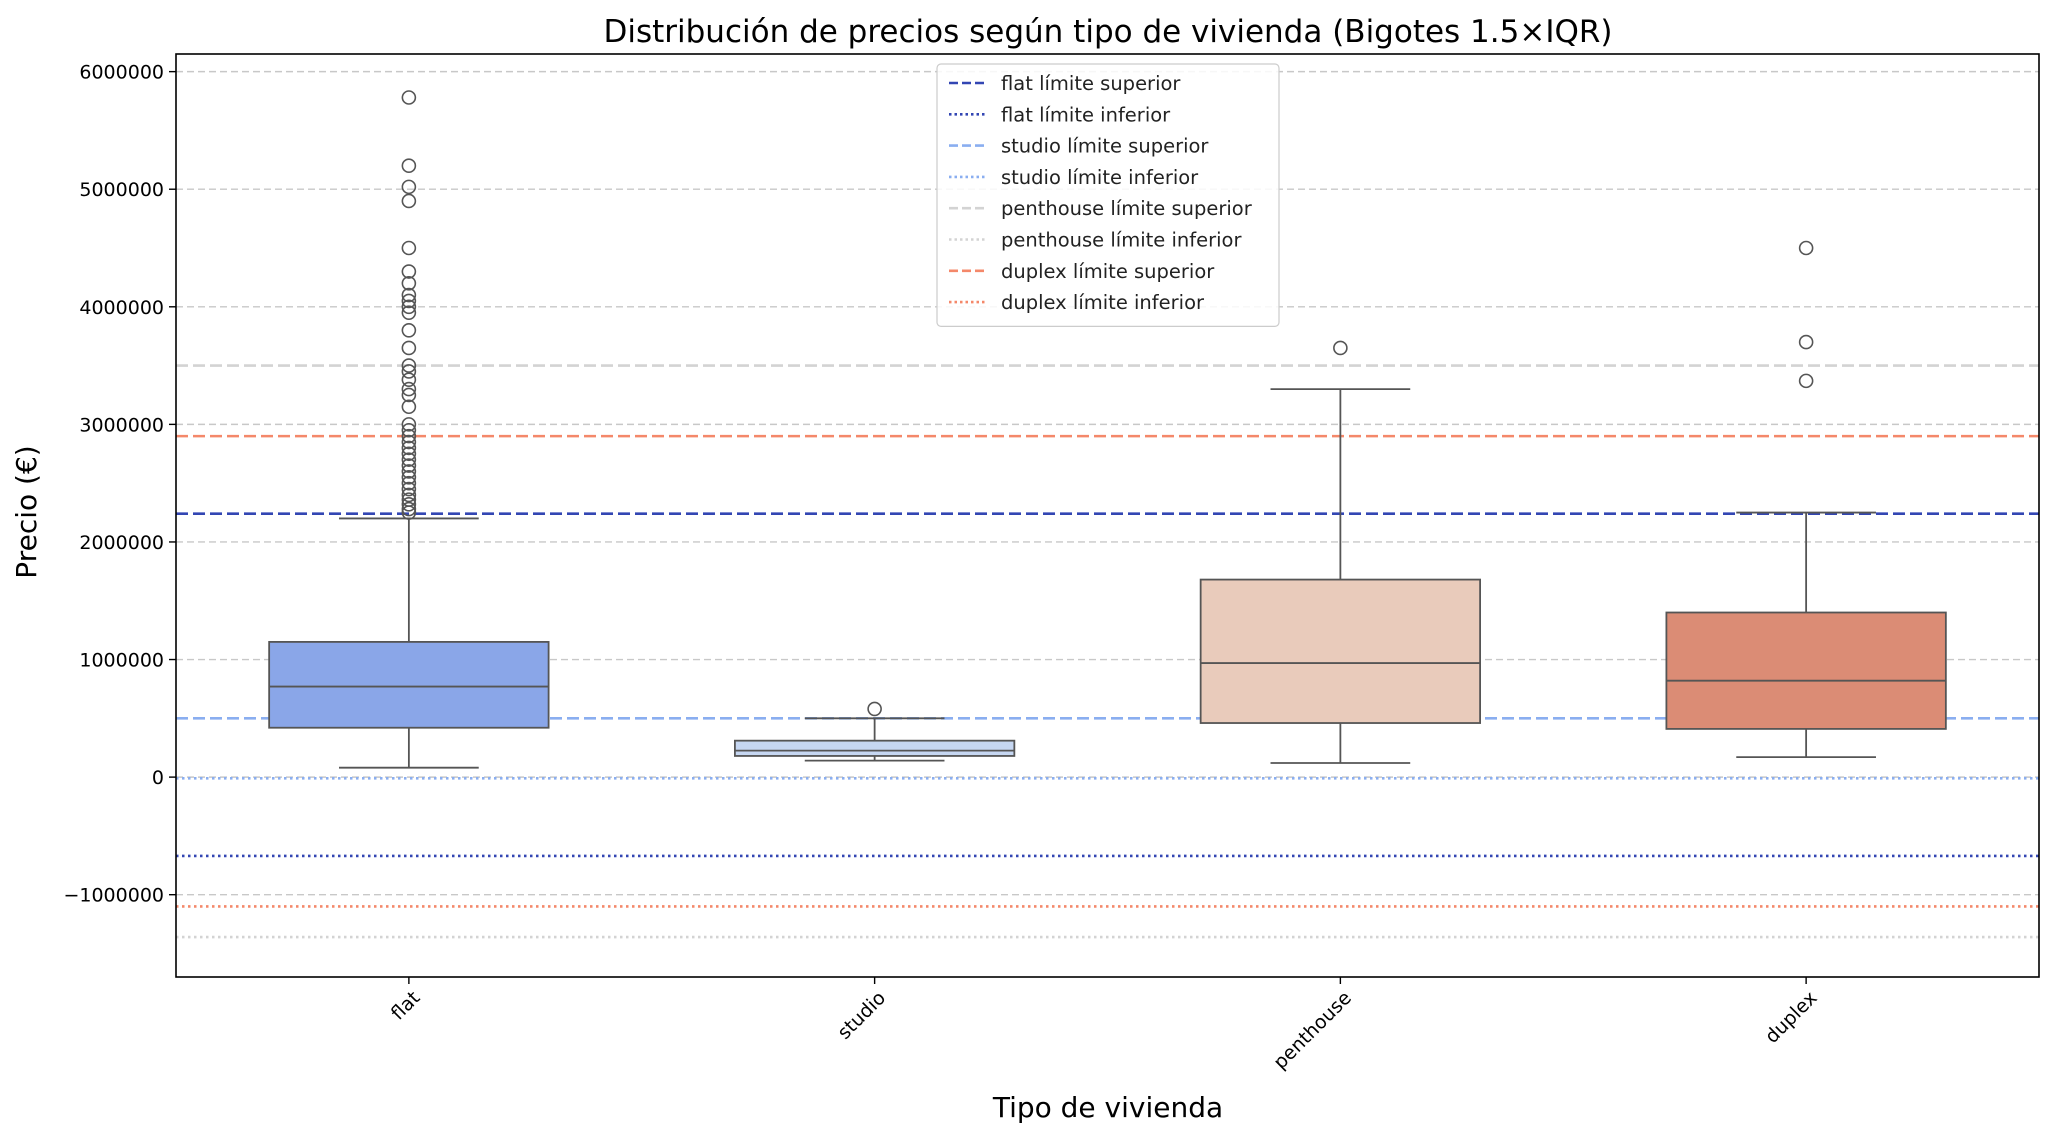 This screenshot has height=1136, width=2051. Describe the element at coordinates (26, 511) in the screenshot. I see `y-axis-title: Precio (€)` at that location.